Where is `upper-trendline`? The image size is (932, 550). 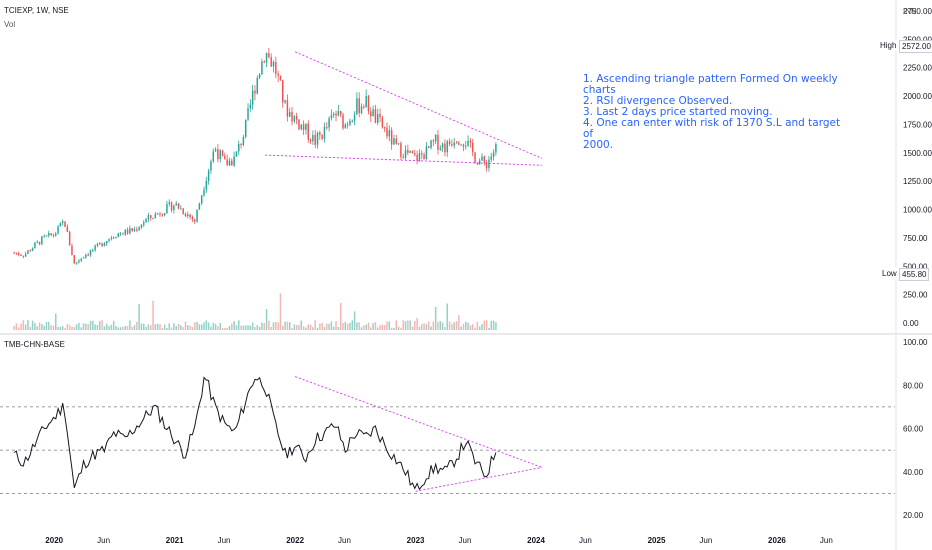
upper-trendline is located at coordinates (418, 105).